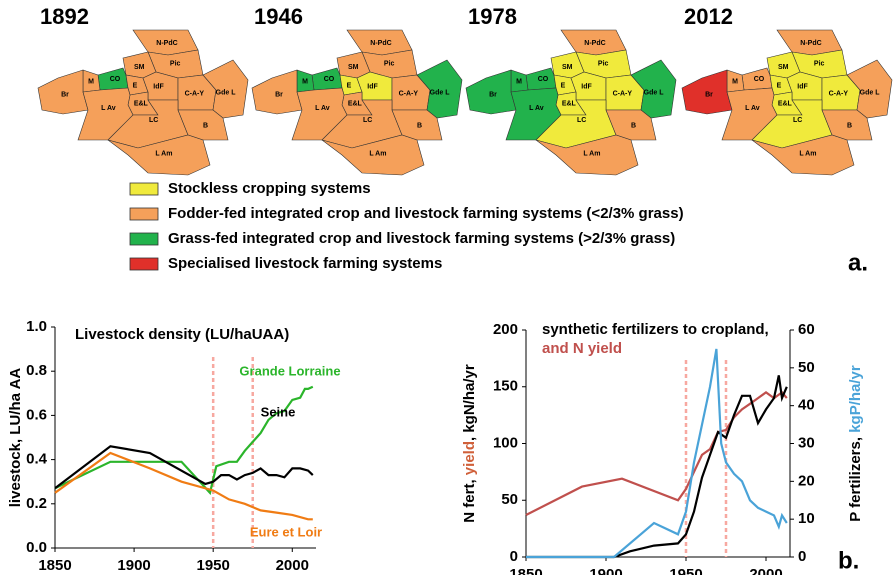 This screenshot has width=893, height=575. Describe the element at coordinates (36, 547) in the screenshot. I see `y-tick-label: 0.0` at that location.